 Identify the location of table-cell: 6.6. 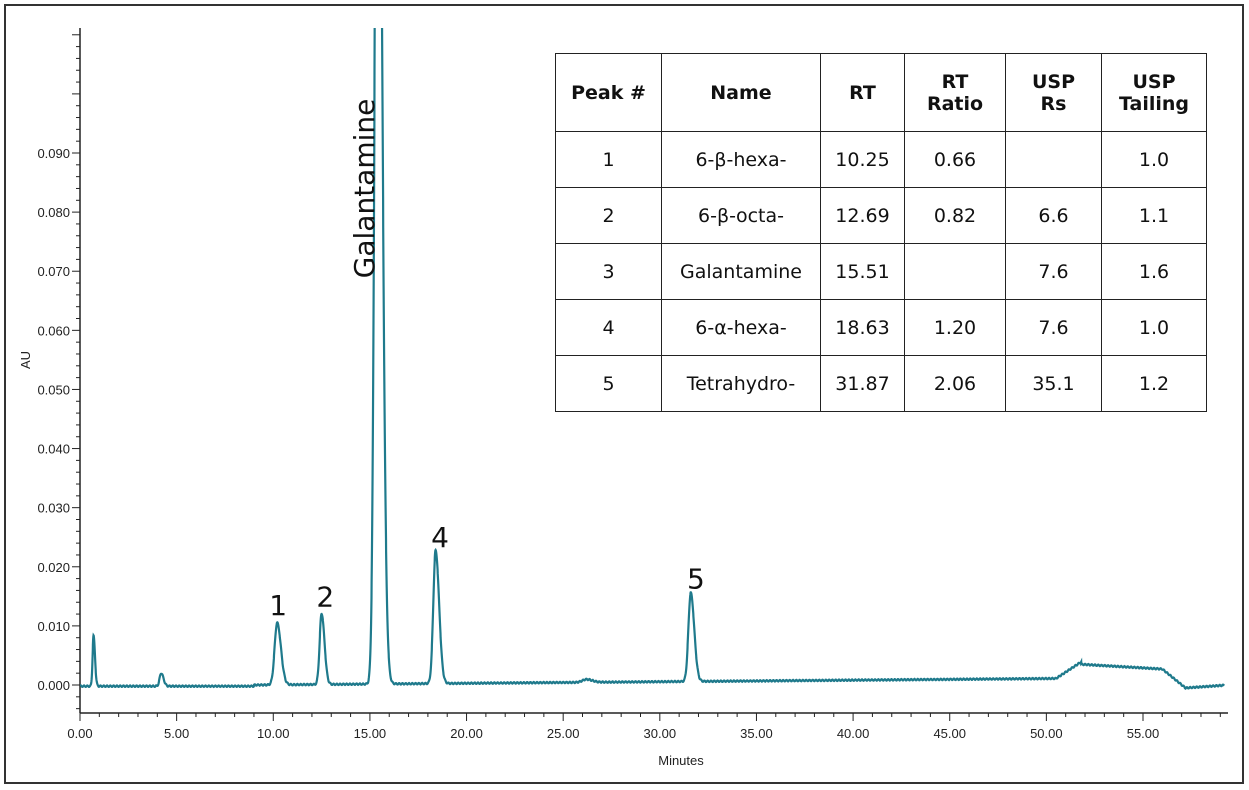
(1053, 215).